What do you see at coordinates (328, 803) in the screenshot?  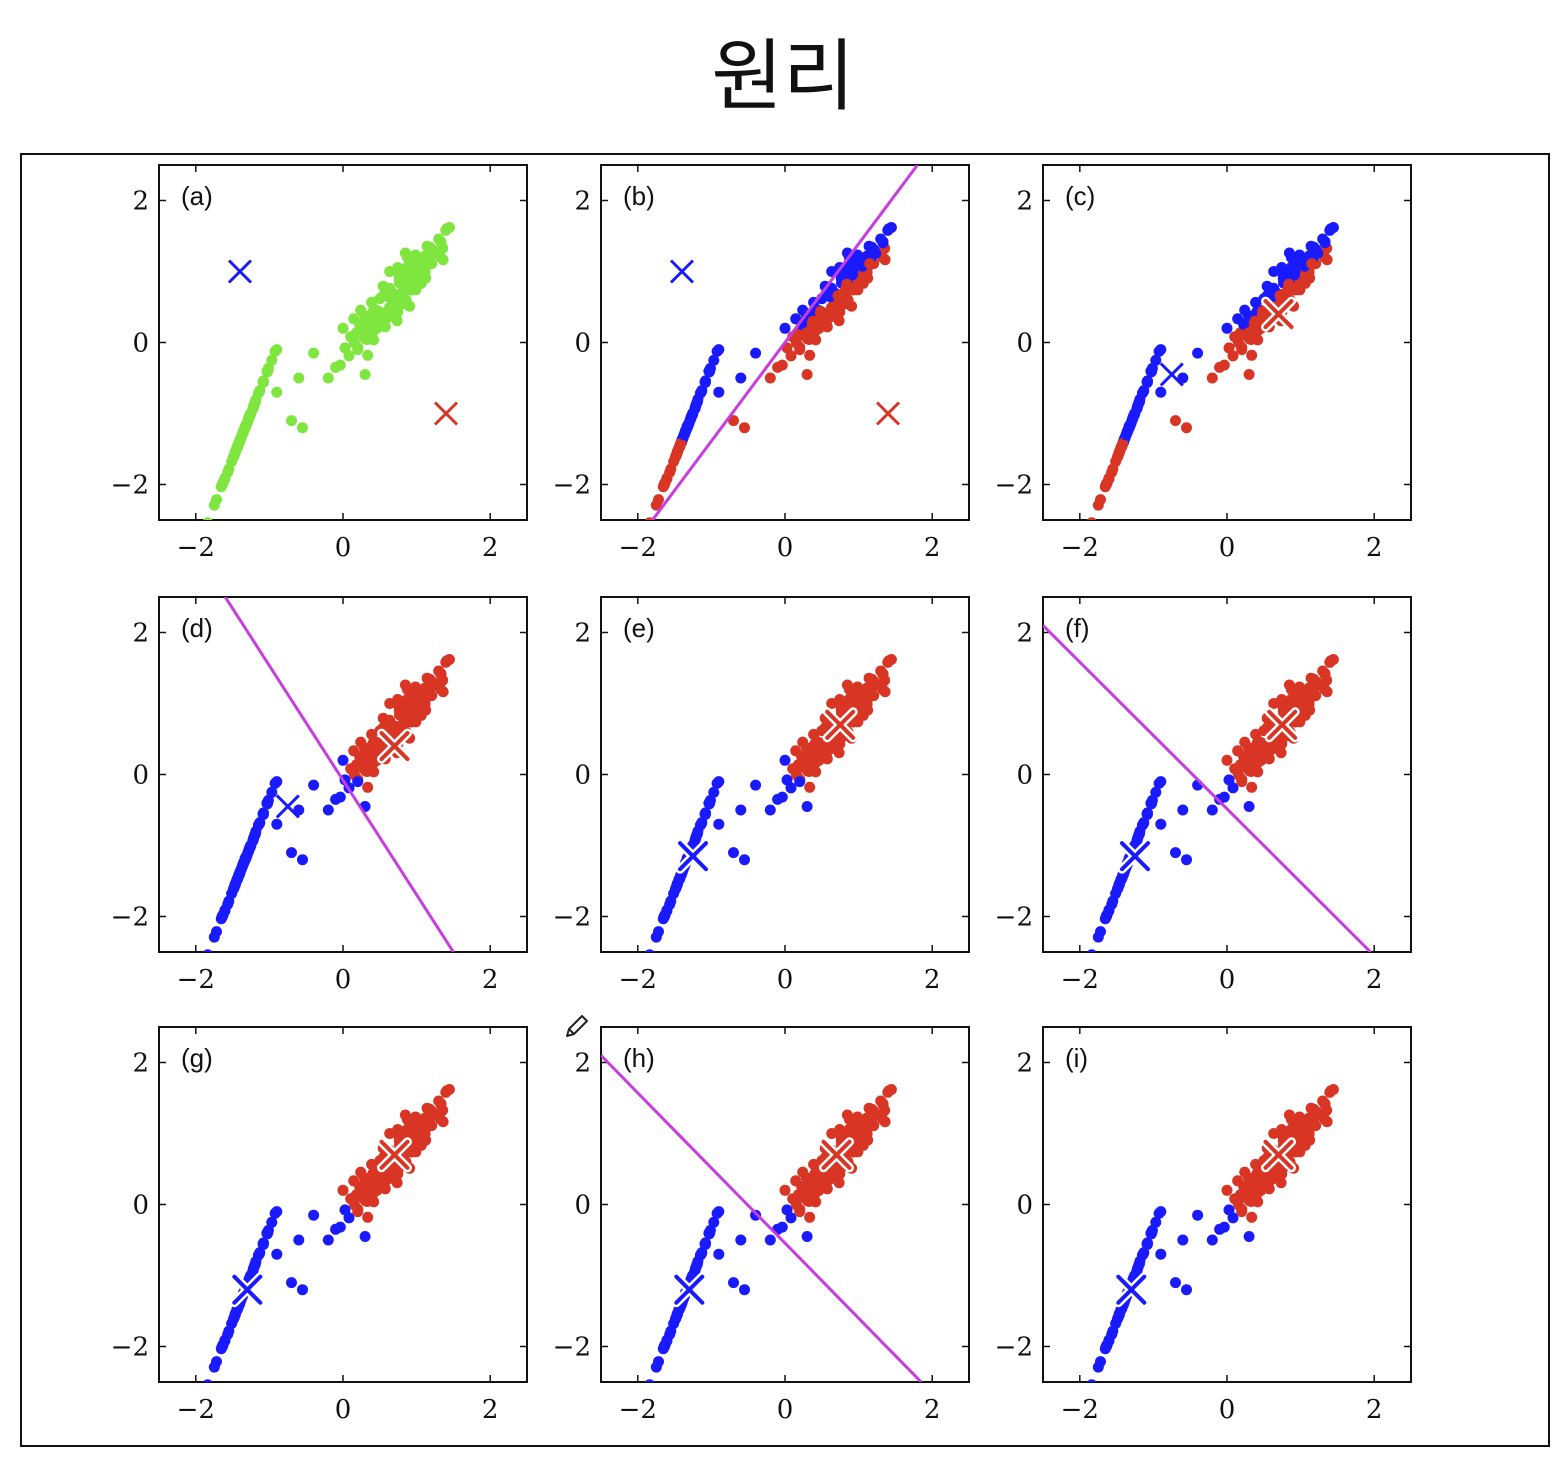 I see `data-points` at bounding box center [328, 803].